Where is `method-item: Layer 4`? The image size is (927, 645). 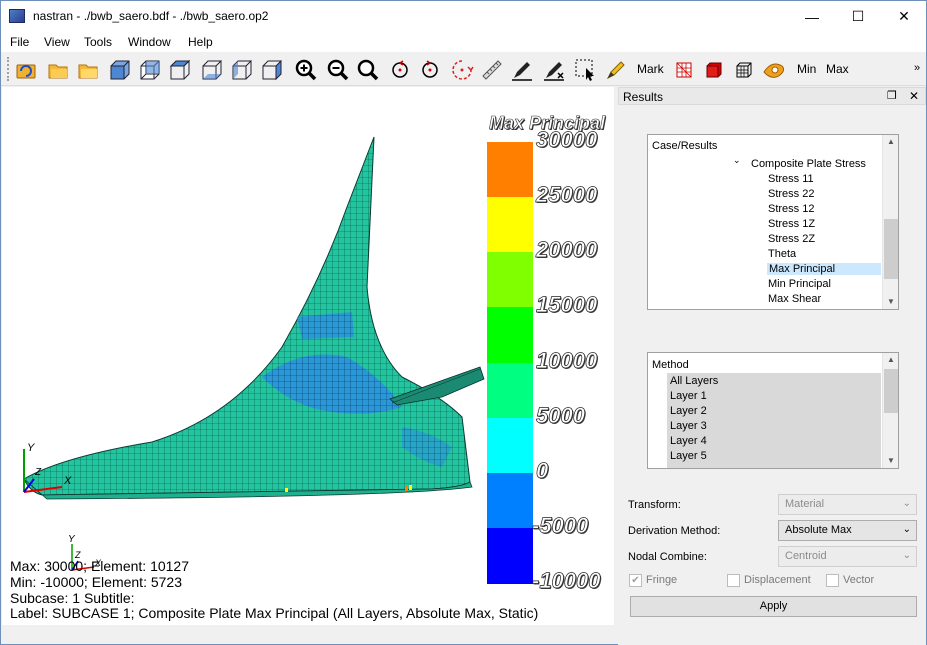
method-item: Layer 4 is located at coordinates (688, 441).